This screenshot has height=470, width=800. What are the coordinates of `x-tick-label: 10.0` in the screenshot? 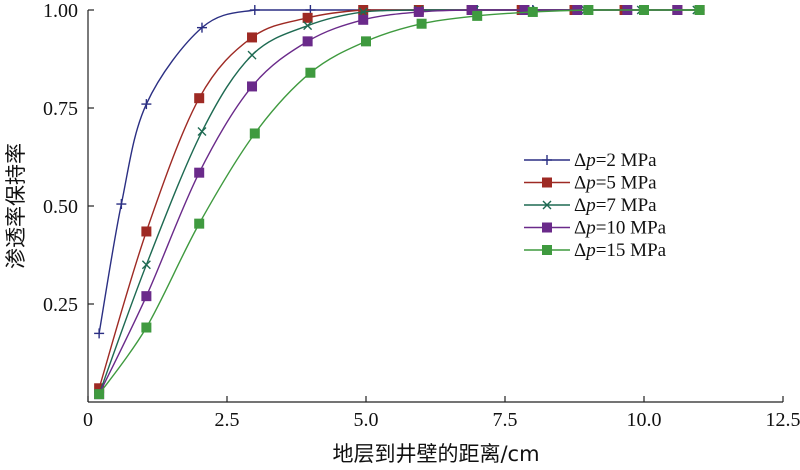 It's located at (644, 420).